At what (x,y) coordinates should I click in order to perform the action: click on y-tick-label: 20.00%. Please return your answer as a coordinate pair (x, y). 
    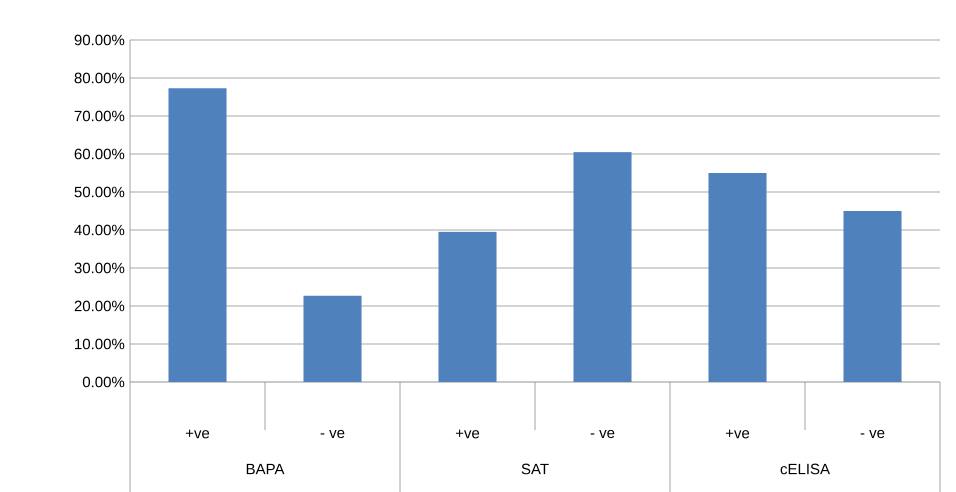
    Looking at the image, I should click on (99, 306).